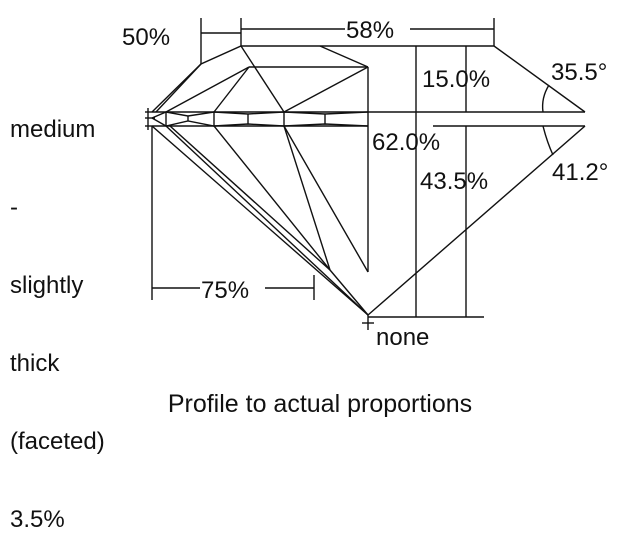 Image resolution: width=640 pixels, height=559 pixels. I want to click on star-length-label: 50%, so click(146, 37).